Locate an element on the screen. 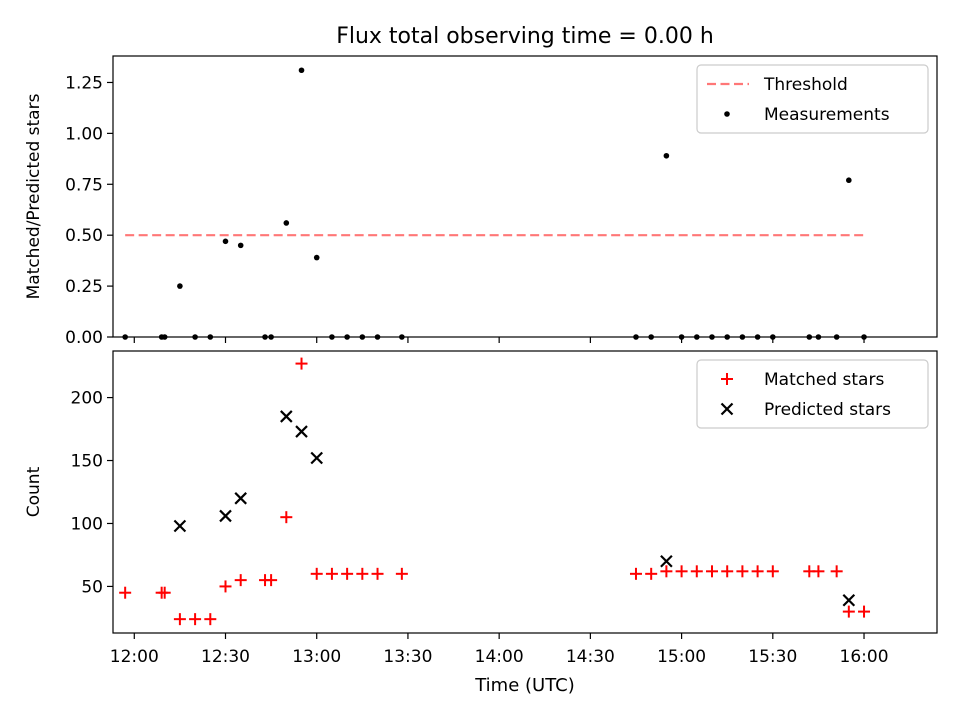  bottom-legend: Matched stars Predicted stars is located at coordinates (812, 394).